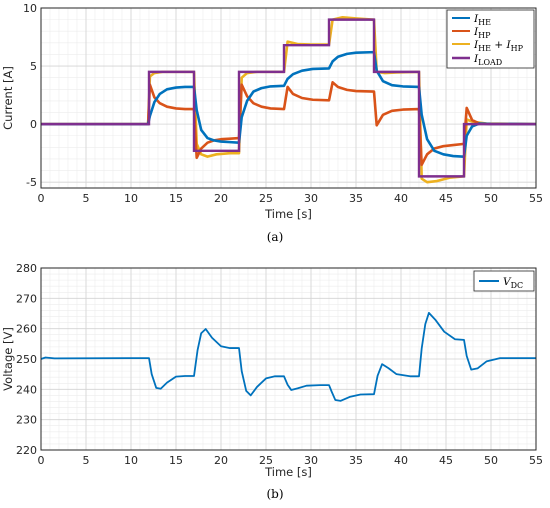 The image size is (550, 508). Describe the element at coordinates (31, 182) in the screenshot. I see `y-tick-label: -5` at that location.